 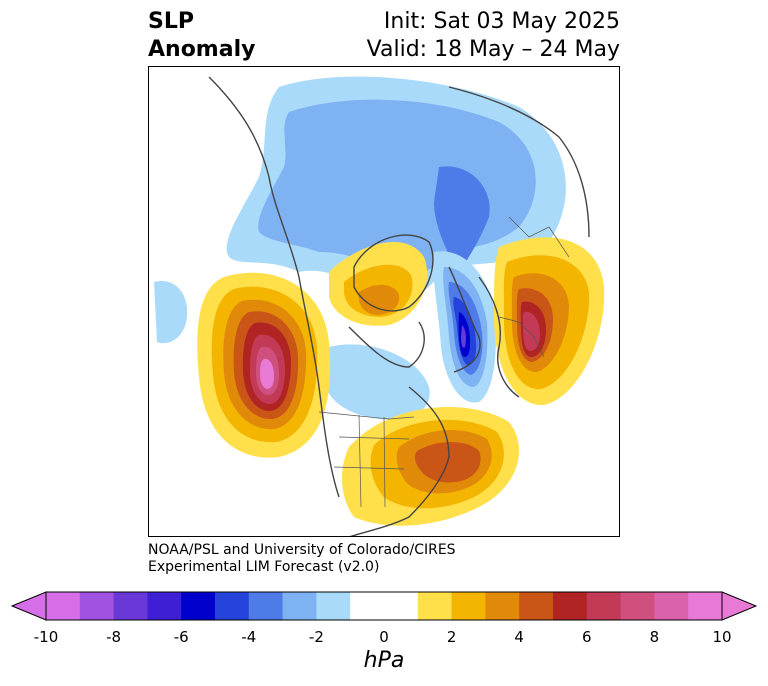 What do you see at coordinates (519, 162) in the screenshot?
I see `coastline-siberia` at bounding box center [519, 162].